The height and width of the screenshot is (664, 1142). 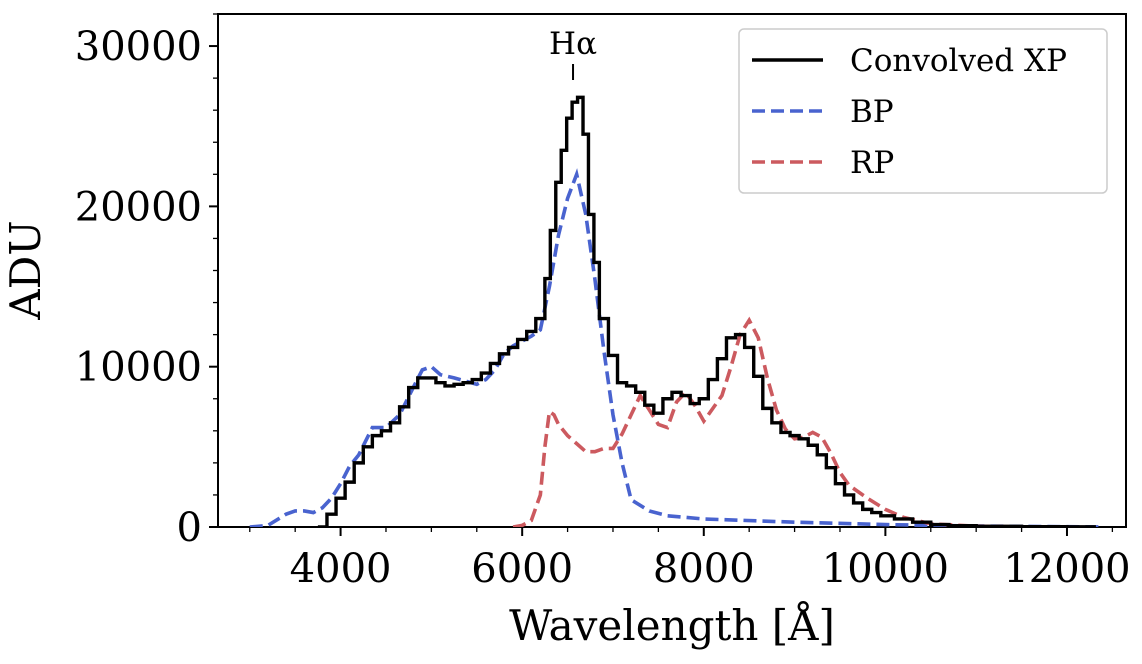 I want to click on x-tick-label: 10000, so click(x=885, y=569).